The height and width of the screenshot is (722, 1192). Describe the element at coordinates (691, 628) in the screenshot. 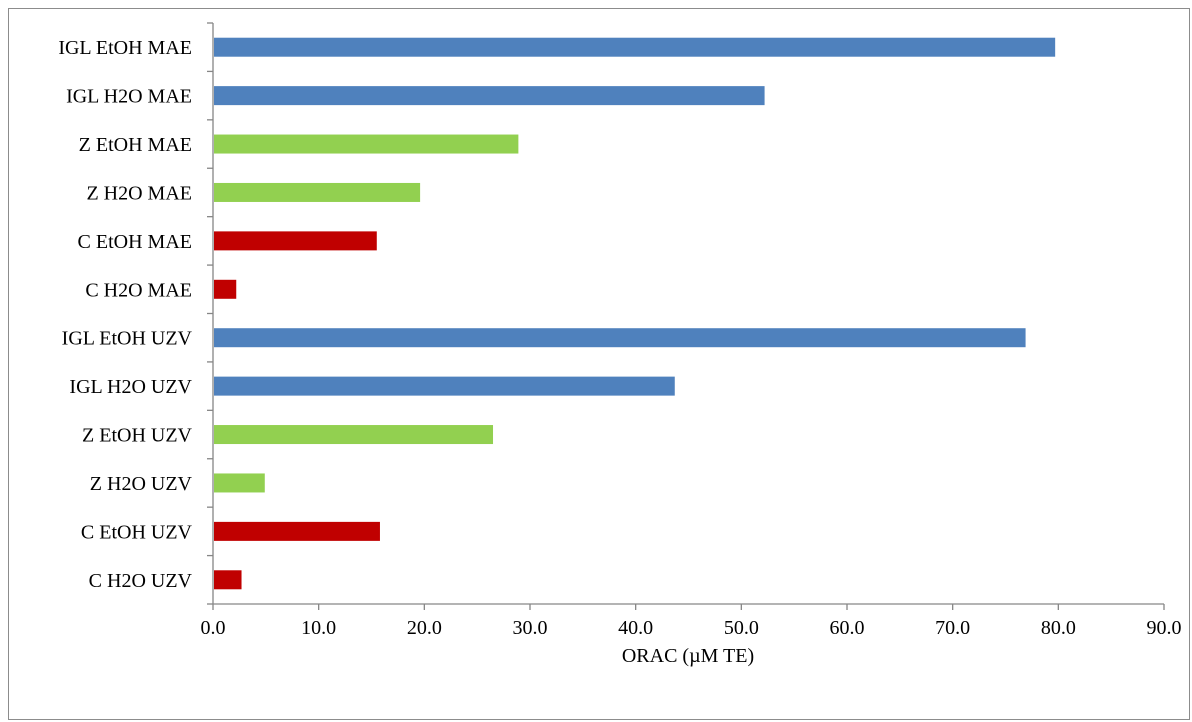

I see `x-tick-labels: 0.0 10.0 20.0 30.0 40.0 50.0 60.0 70.0 80.0 90.0` at that location.